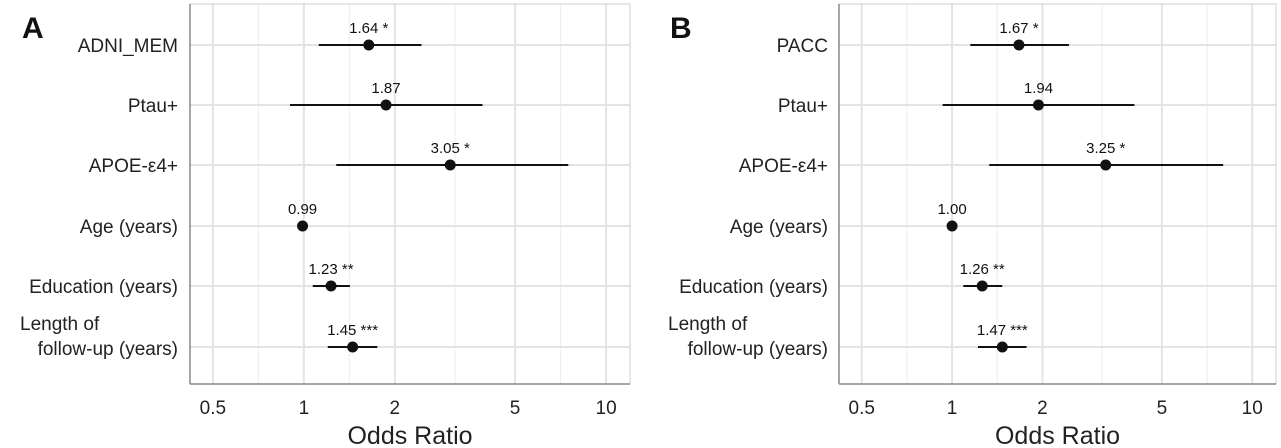  What do you see at coordinates (368, 28) in the screenshot?
I see `data-label: 1.64 *` at bounding box center [368, 28].